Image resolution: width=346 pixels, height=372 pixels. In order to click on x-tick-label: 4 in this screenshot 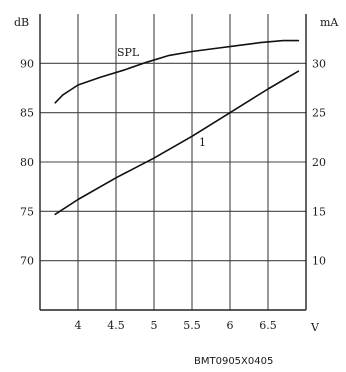, I will do `click(78, 325)`.